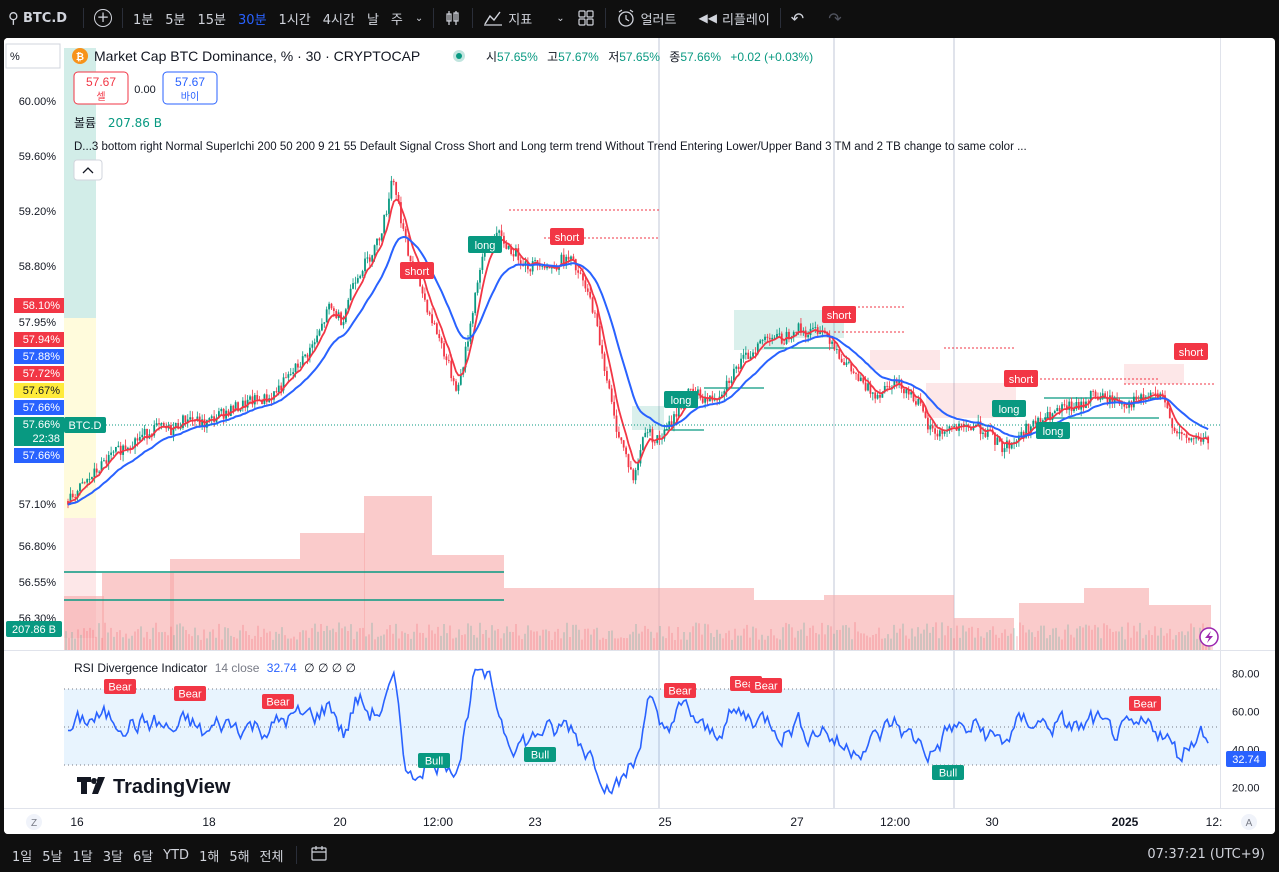 The image size is (1279, 872). I want to click on chevron-down-icon: ⌄, so click(560, 18).